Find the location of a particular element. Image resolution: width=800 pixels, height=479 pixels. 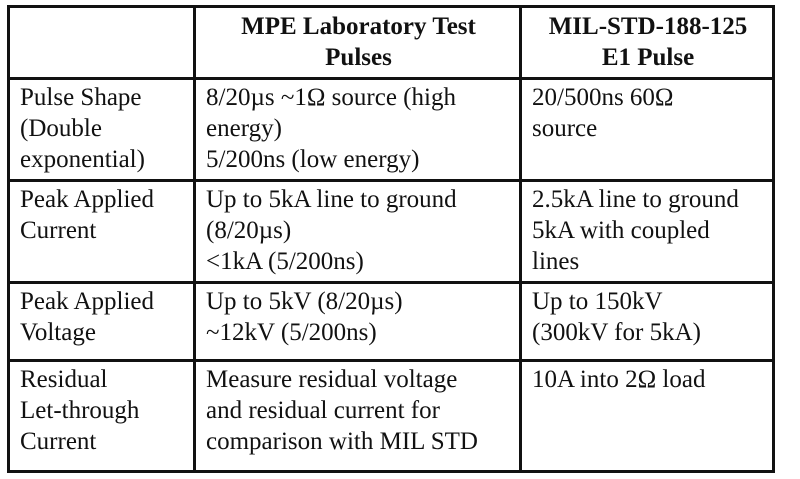

mil-cell-line: 10A into 2Ω load is located at coordinates (619, 379).